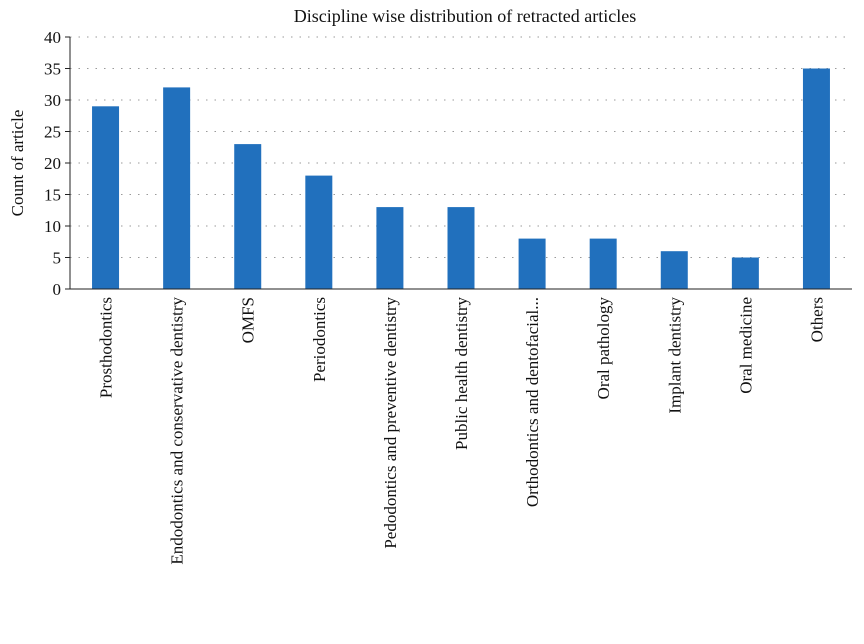 This screenshot has width=864, height=644. I want to click on y-tick-label: 35, so click(52, 69).